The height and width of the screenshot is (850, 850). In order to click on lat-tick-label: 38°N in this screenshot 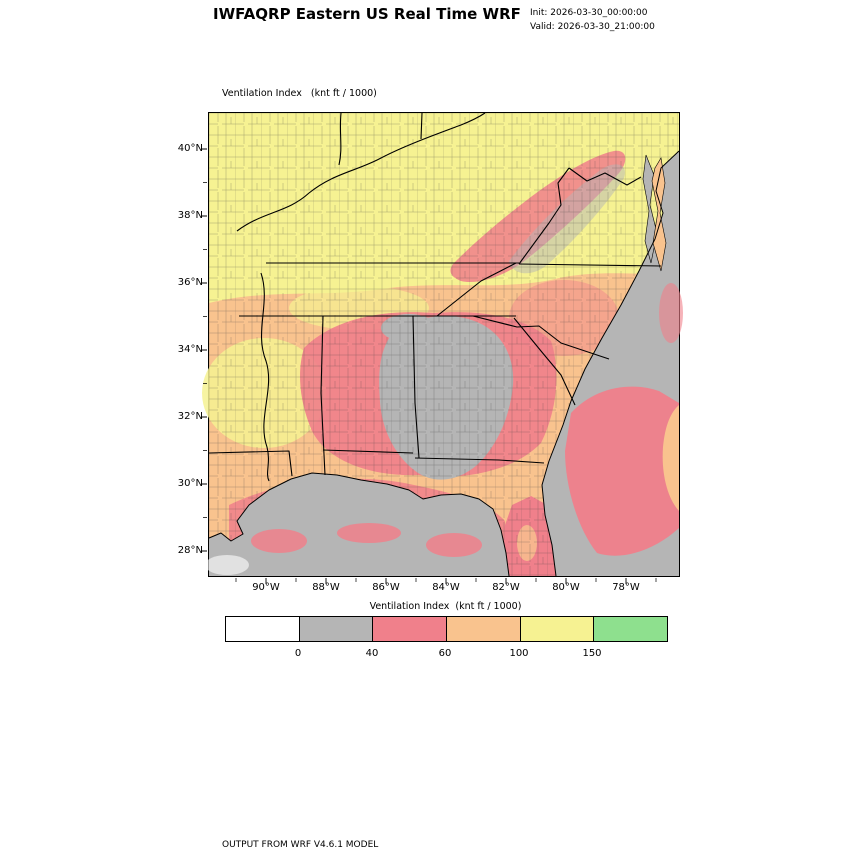, I will do `click(190, 215)`.